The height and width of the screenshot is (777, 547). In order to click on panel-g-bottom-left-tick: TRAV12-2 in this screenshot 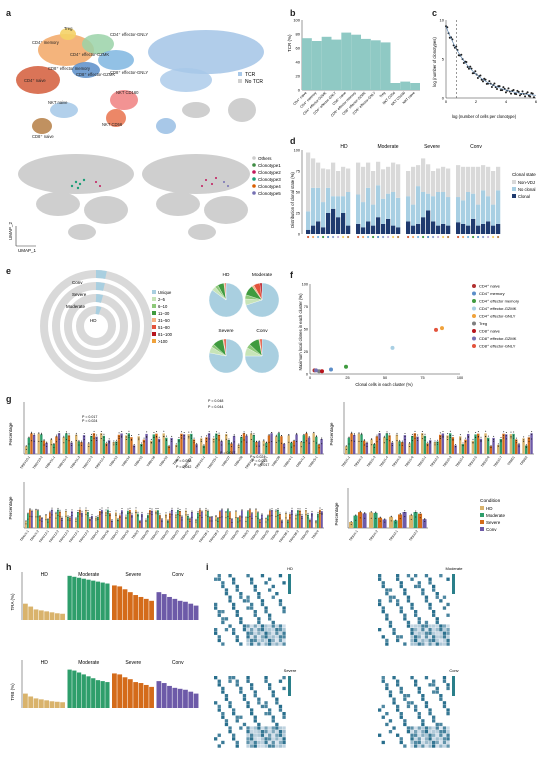, I will do `click(54, 536)`.